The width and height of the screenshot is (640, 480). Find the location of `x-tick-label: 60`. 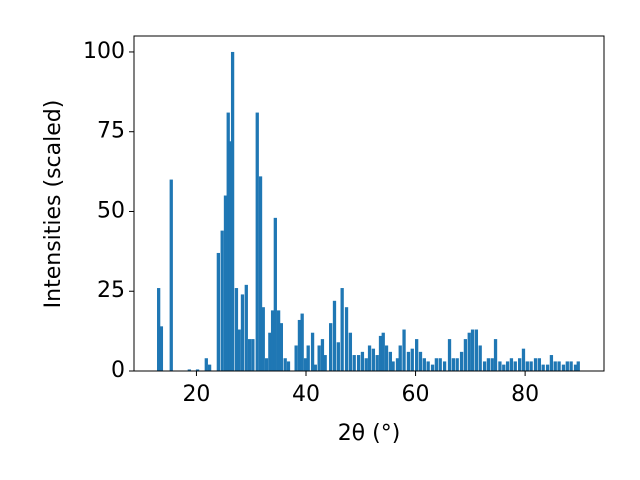

x-tick-label: 60 is located at coordinates (416, 394).